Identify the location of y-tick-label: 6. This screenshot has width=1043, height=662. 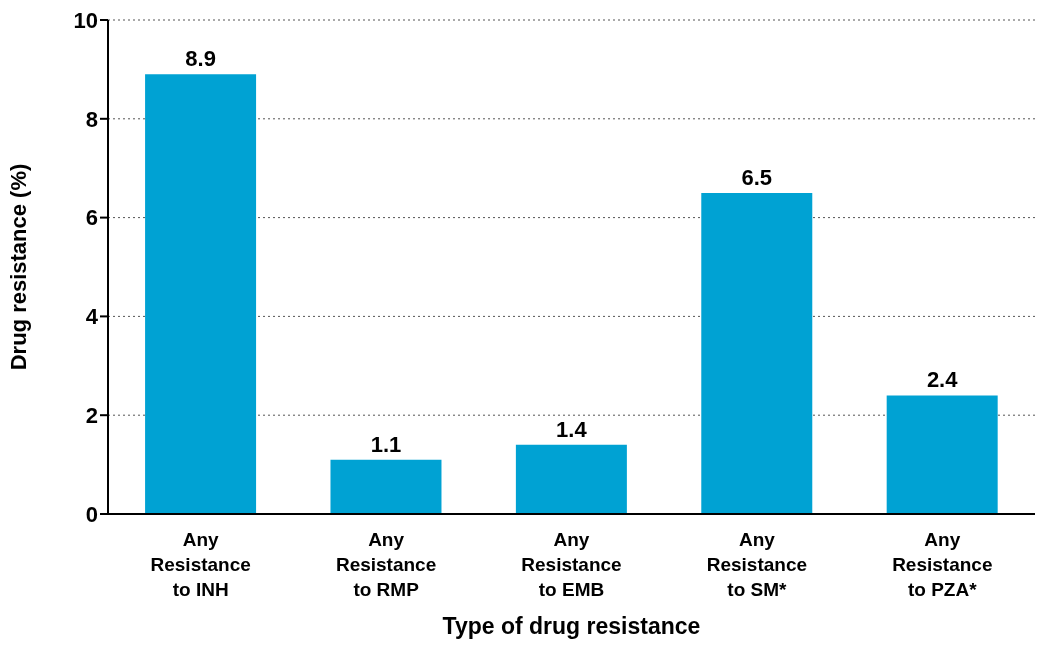
(91, 218).